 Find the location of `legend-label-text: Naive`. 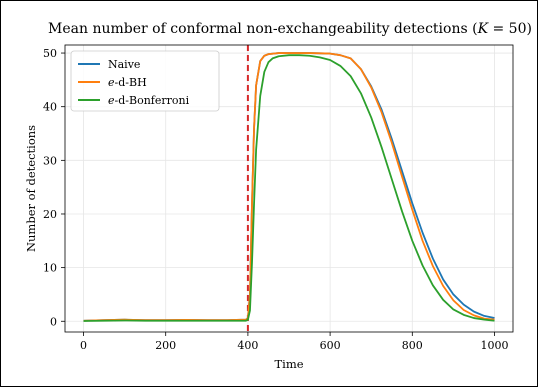

legend-label-text: Naive is located at coordinates (124, 64).